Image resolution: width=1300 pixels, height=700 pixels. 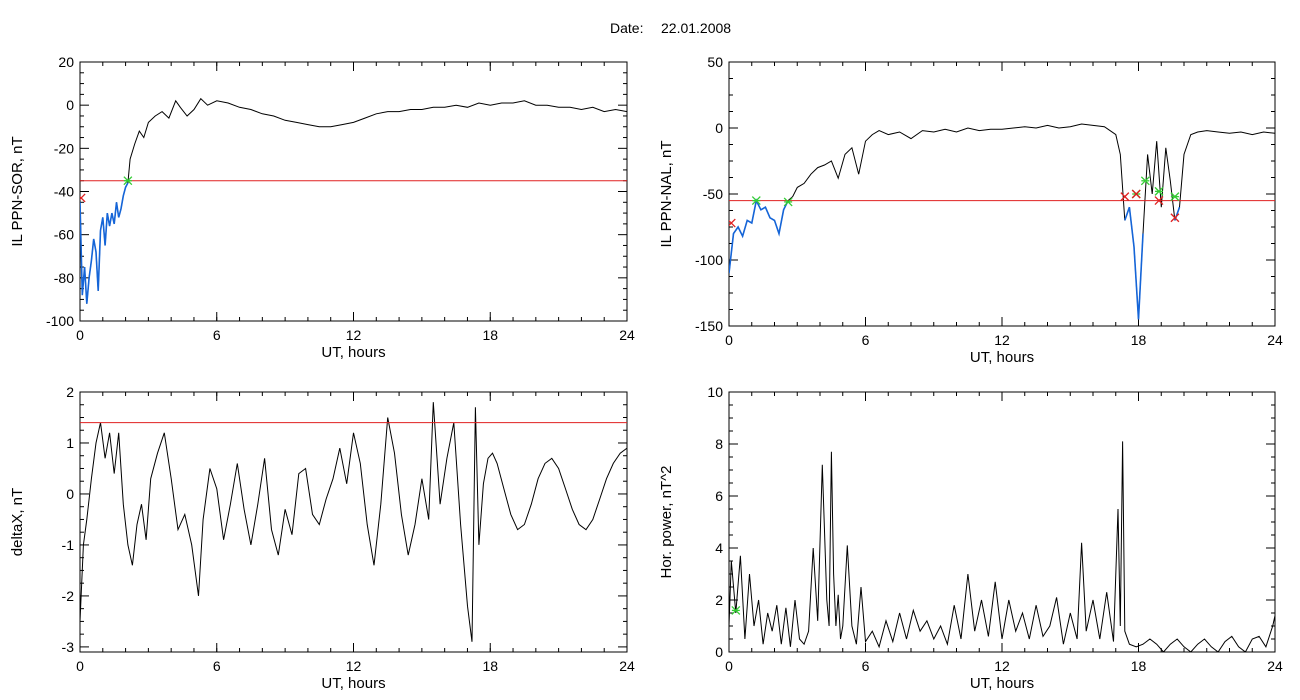 What do you see at coordinates (709, 326) in the screenshot?
I see `y-tick-label: -150` at bounding box center [709, 326].